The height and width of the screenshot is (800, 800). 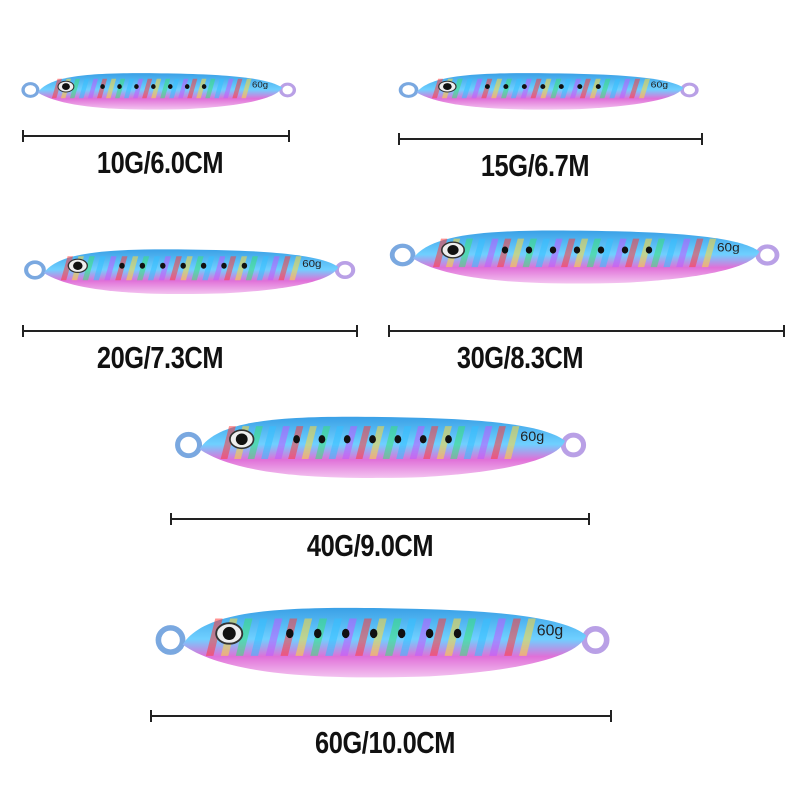 What do you see at coordinates (535, 165) in the screenshot?
I see `size-label: 15G/6.7M` at bounding box center [535, 165].